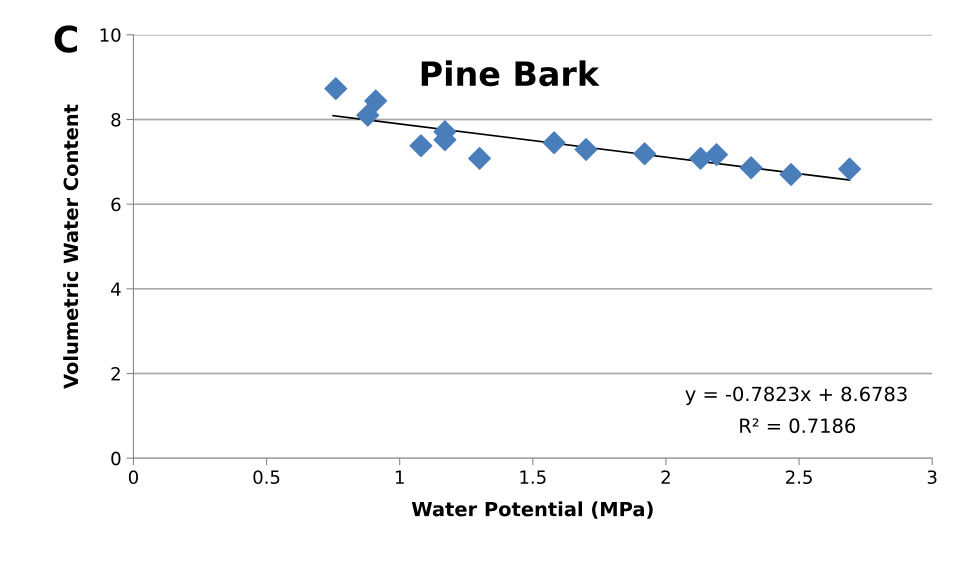  I want to click on x-tick-label: 1, so click(400, 477).